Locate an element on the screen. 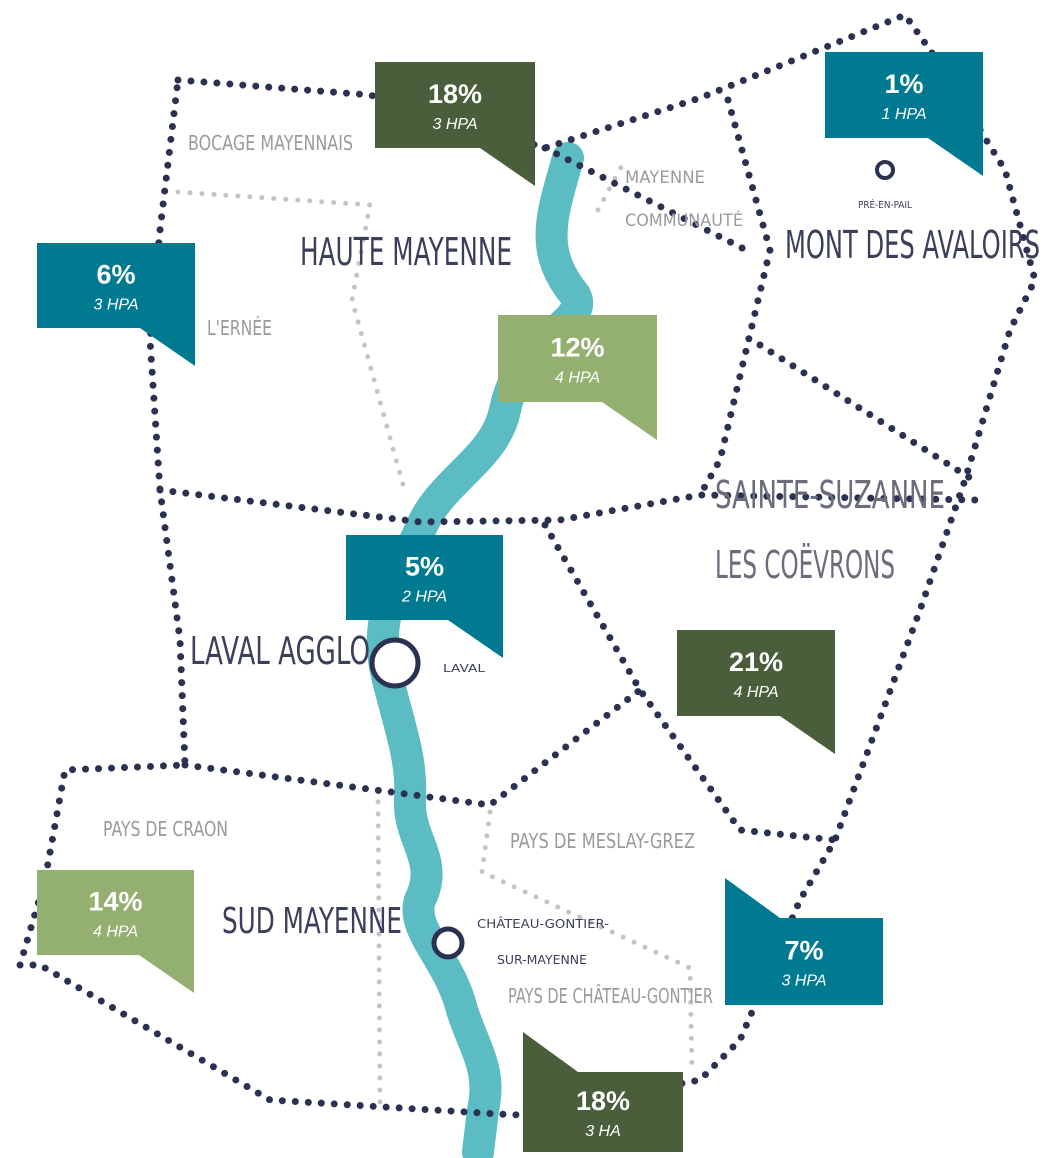 This screenshot has width=1045, height=1158. callout-value: 21% is located at coordinates (756, 662).